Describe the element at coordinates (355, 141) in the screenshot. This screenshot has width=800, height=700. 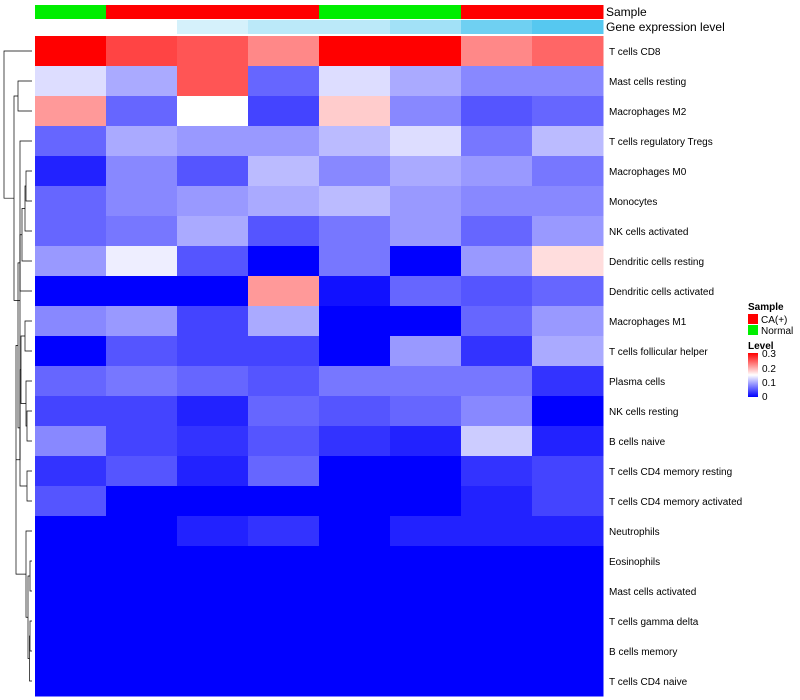
I see `heatmap-cell-r3-c4` at that location.